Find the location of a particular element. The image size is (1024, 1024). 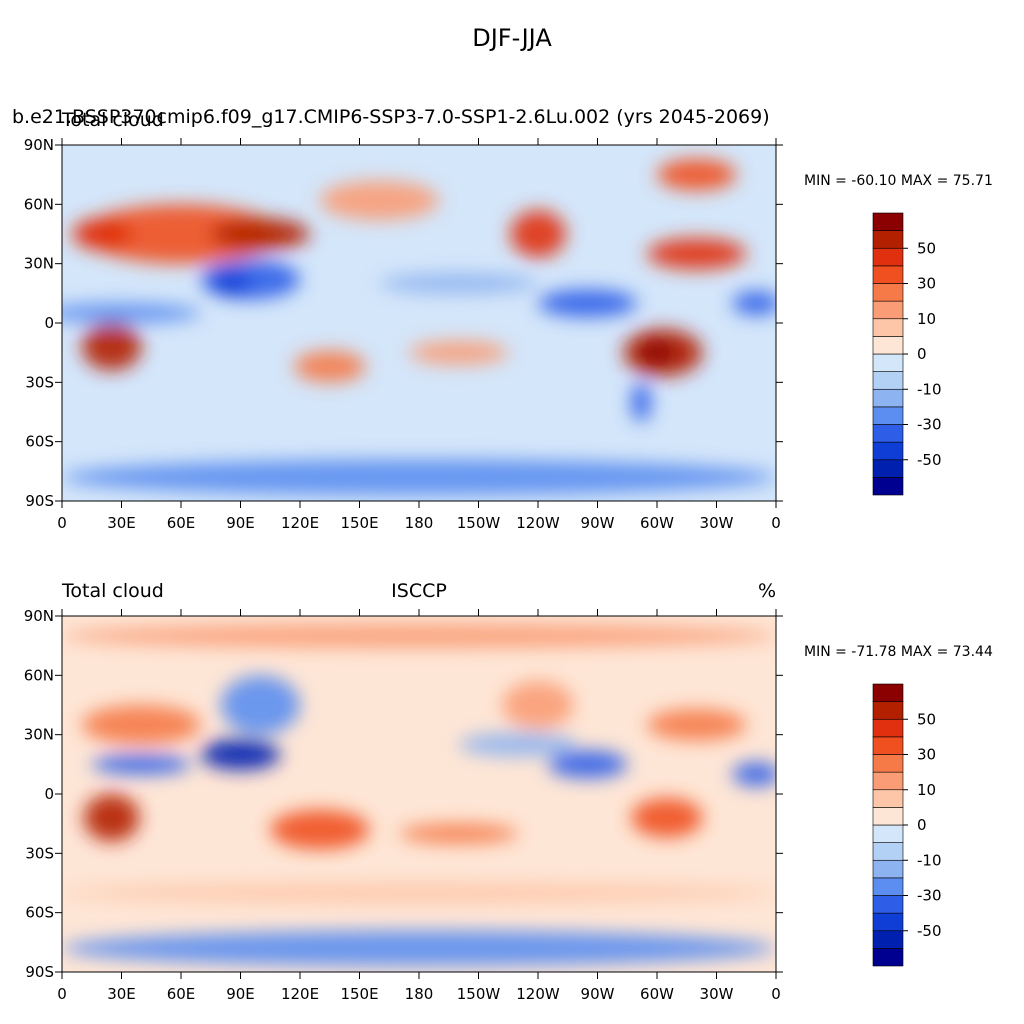

y-tick-label: 90N is located at coordinates (39, 145).